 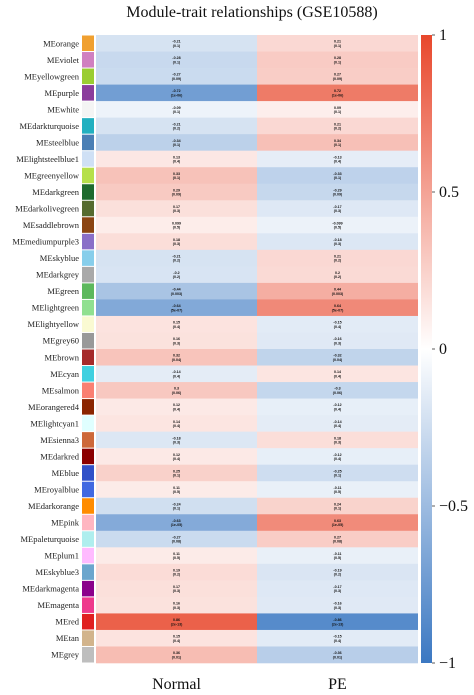 What do you see at coordinates (337, 190) in the screenshot?
I see `cell-correlation-label: -0.29` at bounding box center [337, 190].